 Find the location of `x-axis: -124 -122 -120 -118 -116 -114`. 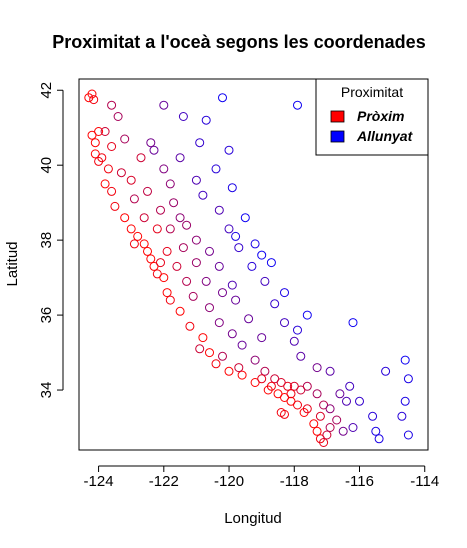

x-axis: -124 -122 -120 -118 -116 -114 is located at coordinates (261, 477).